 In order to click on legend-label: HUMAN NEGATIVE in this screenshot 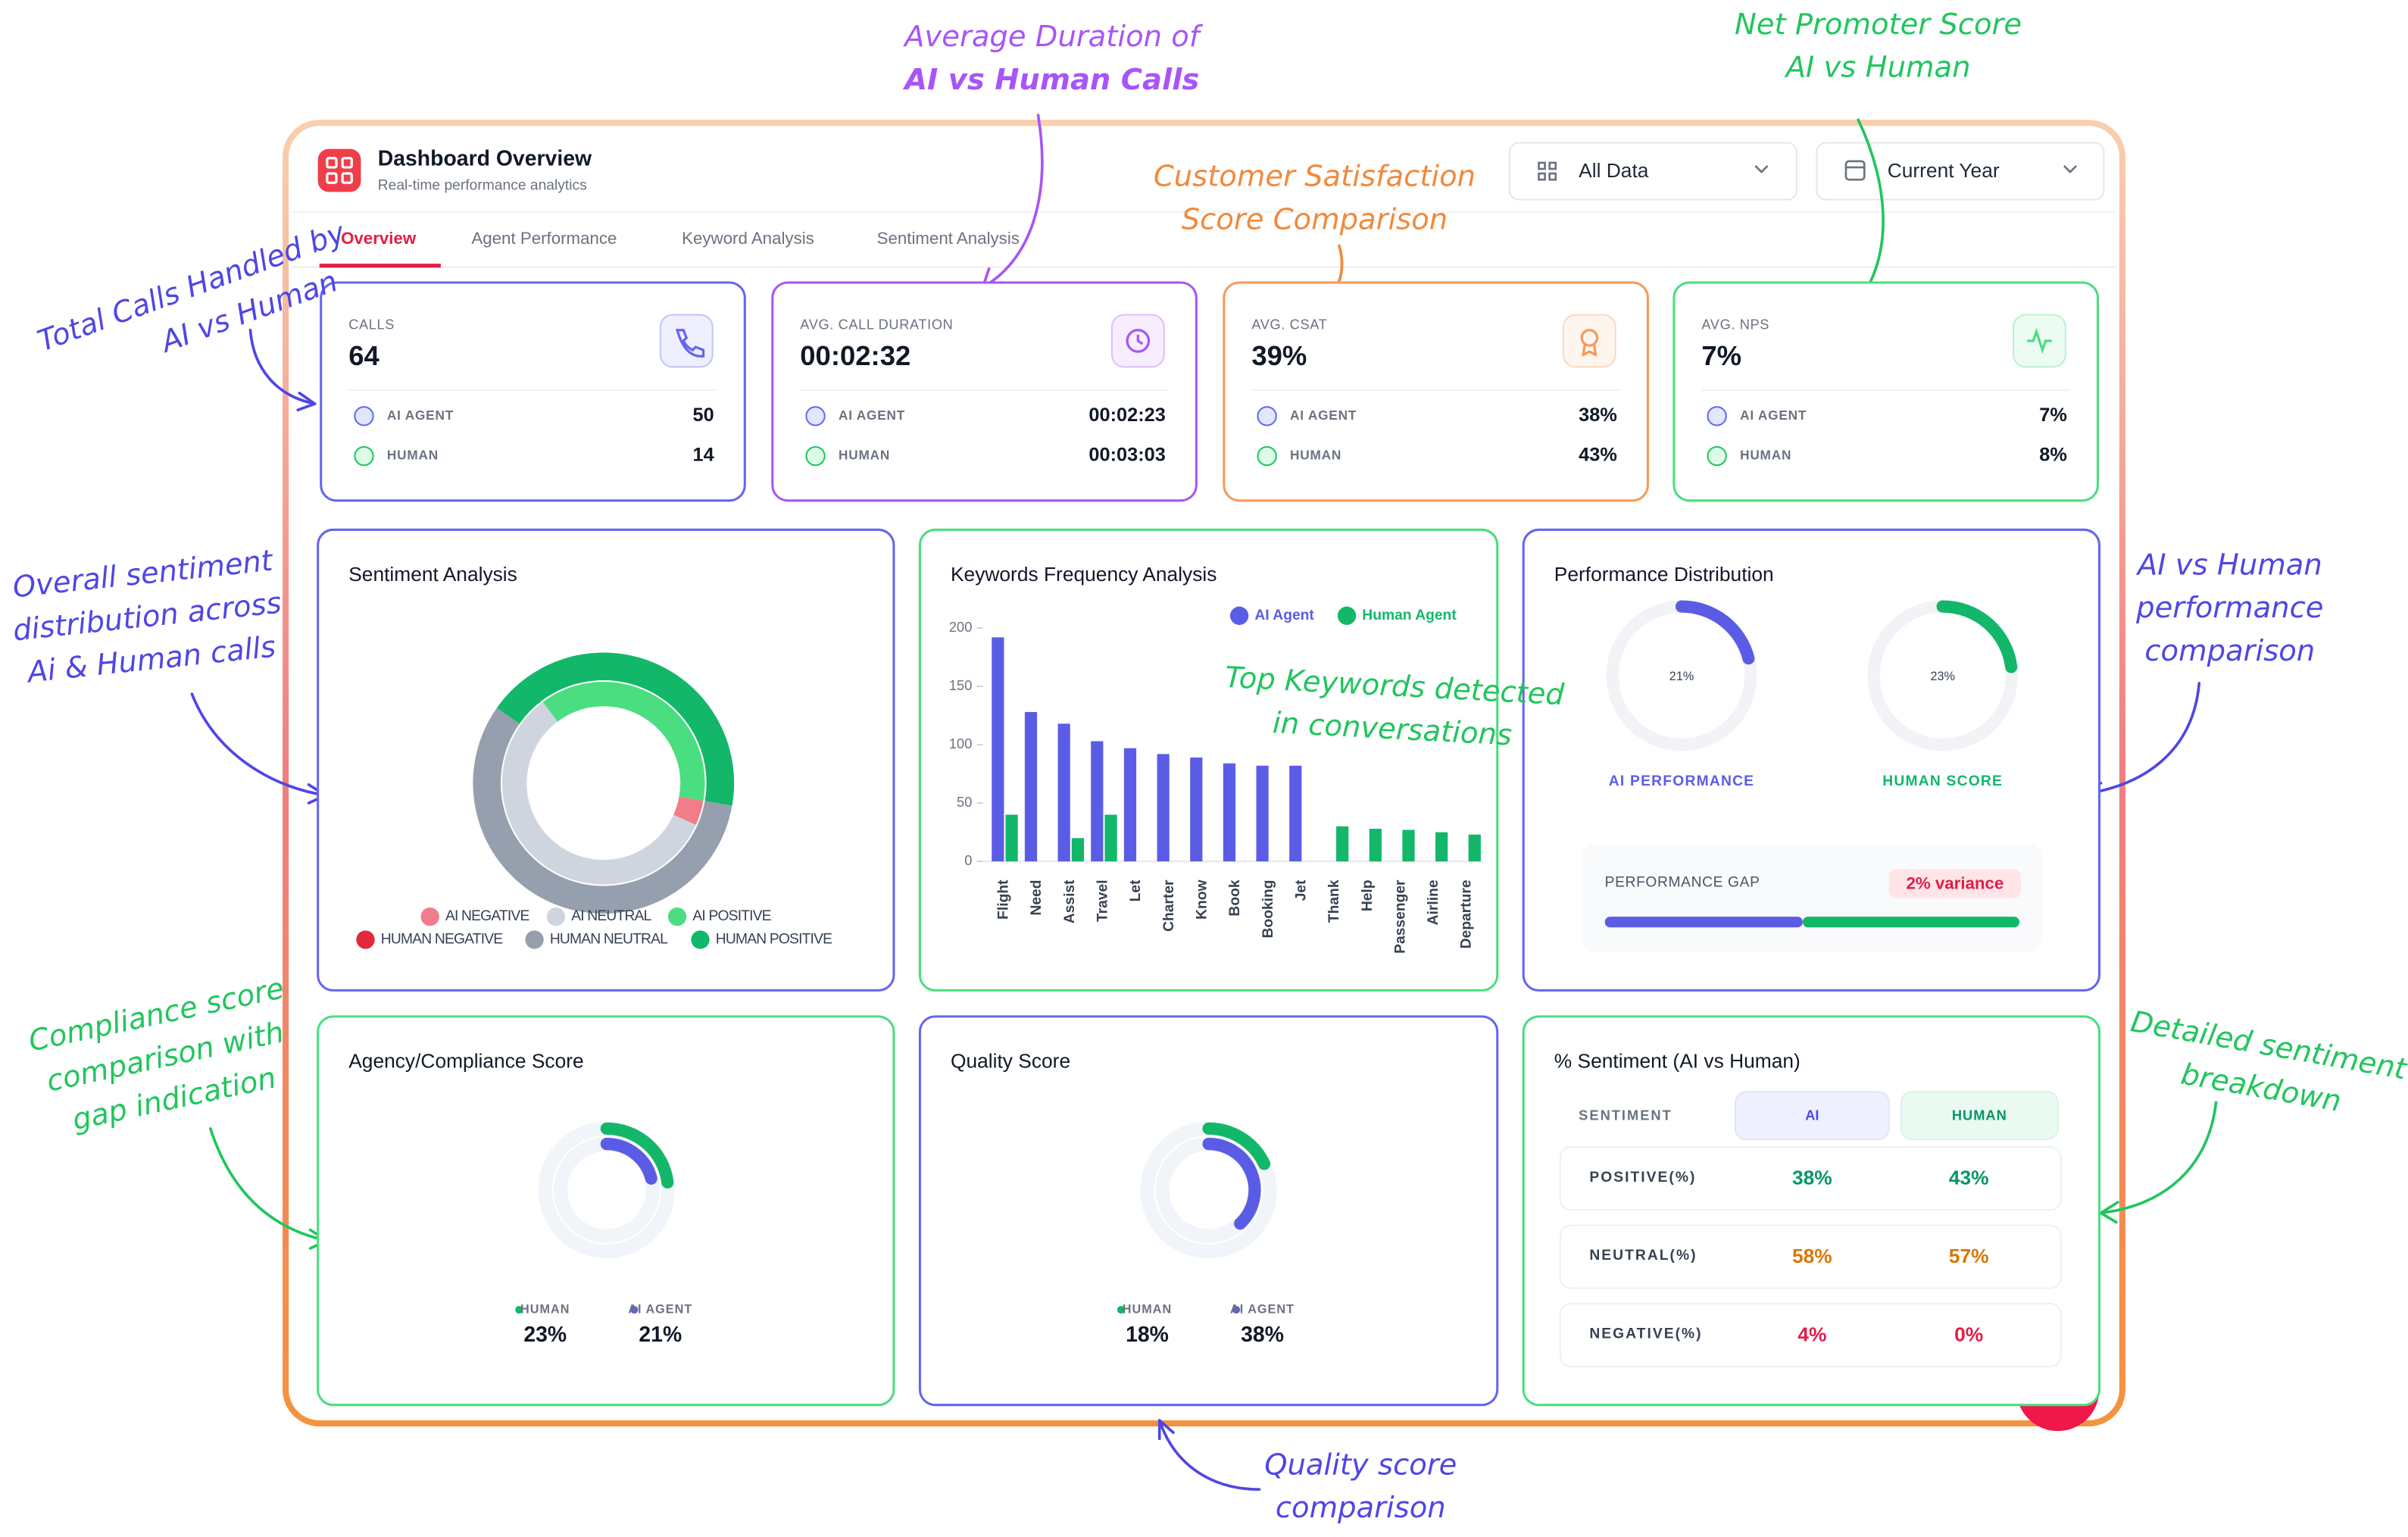, I will do `click(442, 940)`.